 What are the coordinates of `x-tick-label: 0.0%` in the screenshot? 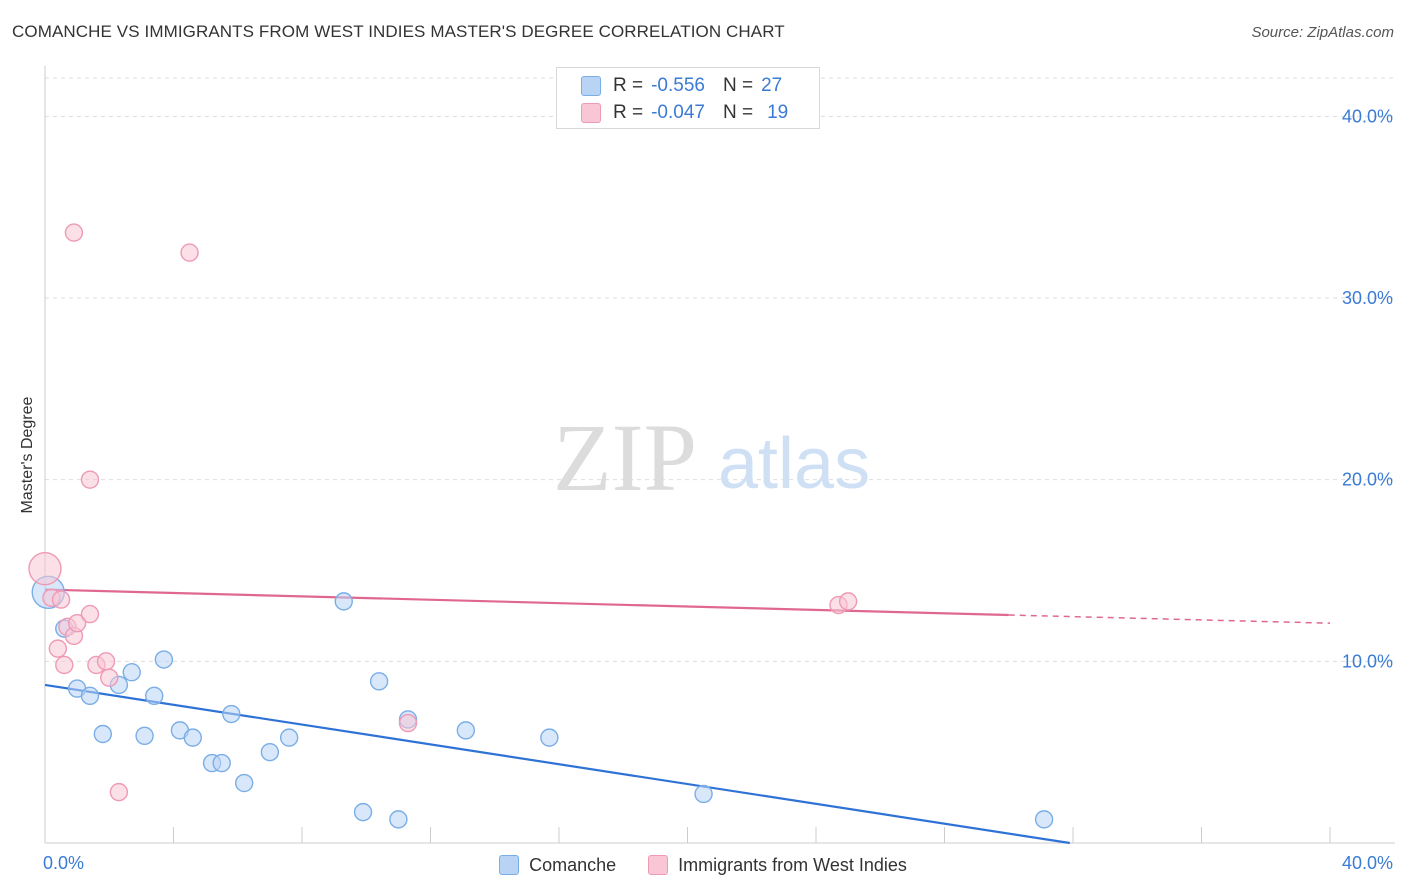 It's located at (63, 863).